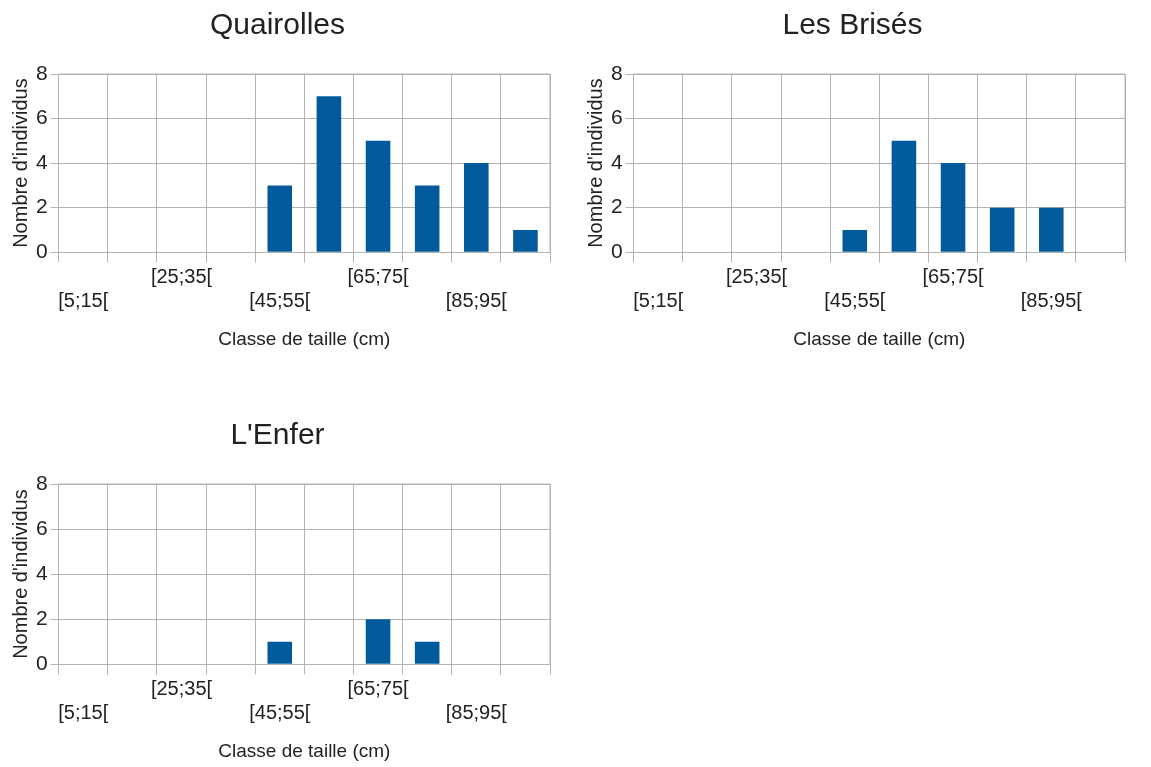 Image resolution: width=1151 pixels, height=767 pixels. What do you see at coordinates (277, 24) in the screenshot?
I see `chart-title: Quairolles` at bounding box center [277, 24].